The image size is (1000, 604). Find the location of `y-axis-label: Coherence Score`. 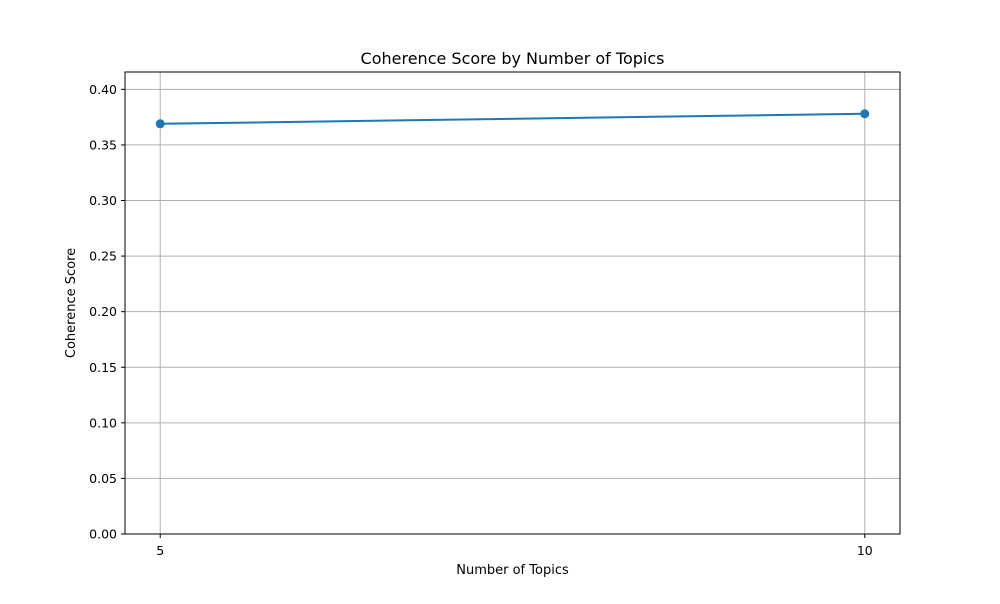

y-axis-label: Coherence Score is located at coordinates (71, 303).